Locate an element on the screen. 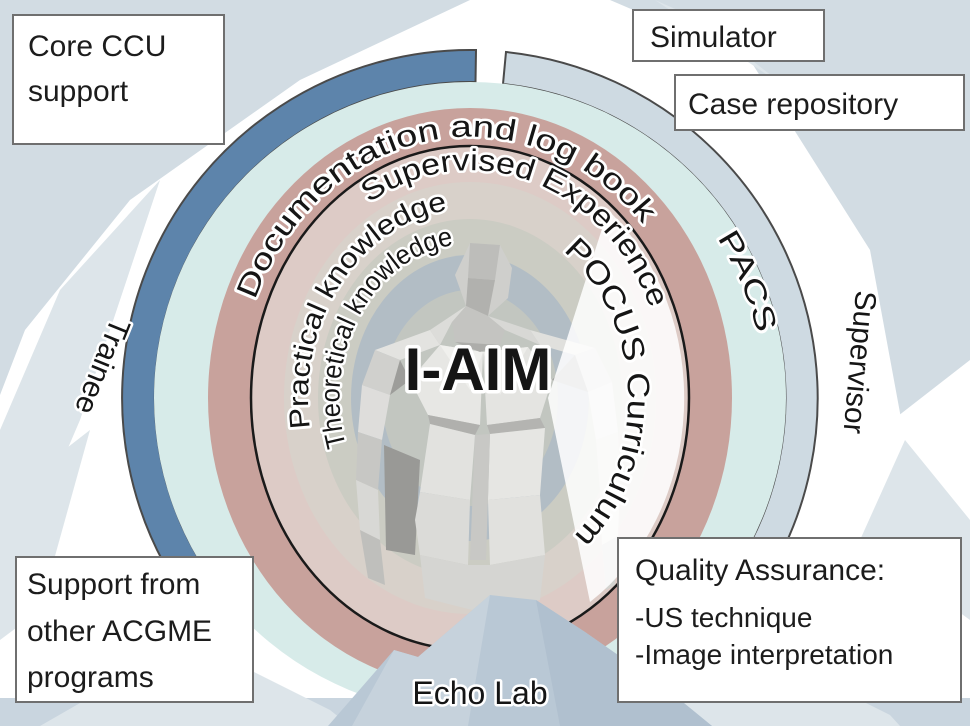 The width and height of the screenshot is (970, 726). center-label-i-aim: I-AIM is located at coordinates (478, 369).